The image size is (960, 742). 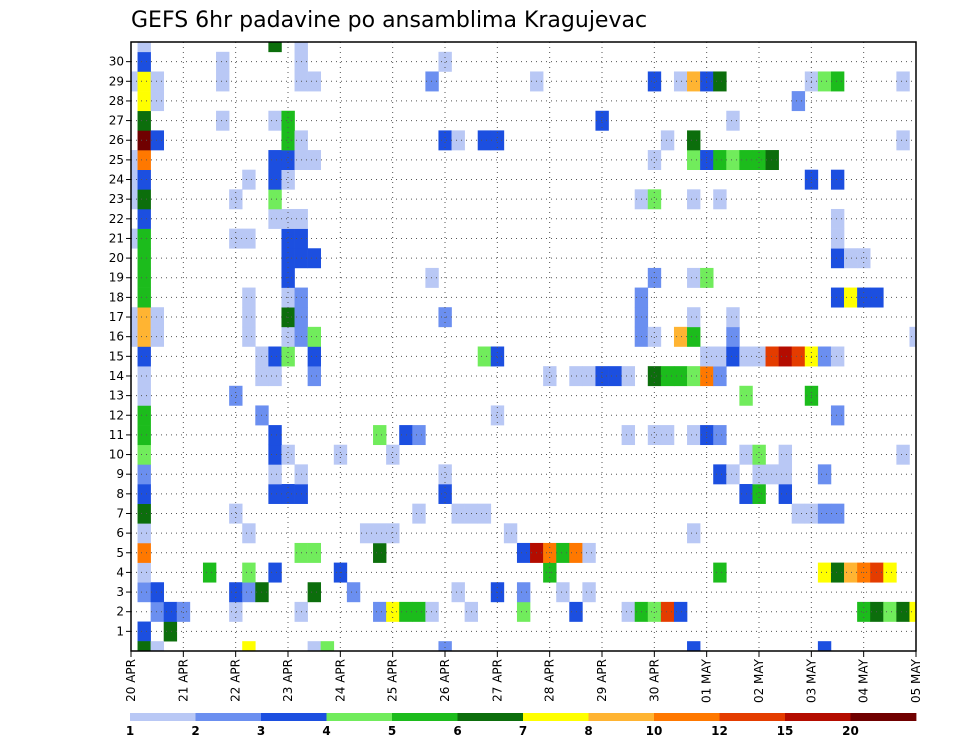 What do you see at coordinates (120, 572) in the screenshot?
I see `y-tick-label: 4` at bounding box center [120, 572].